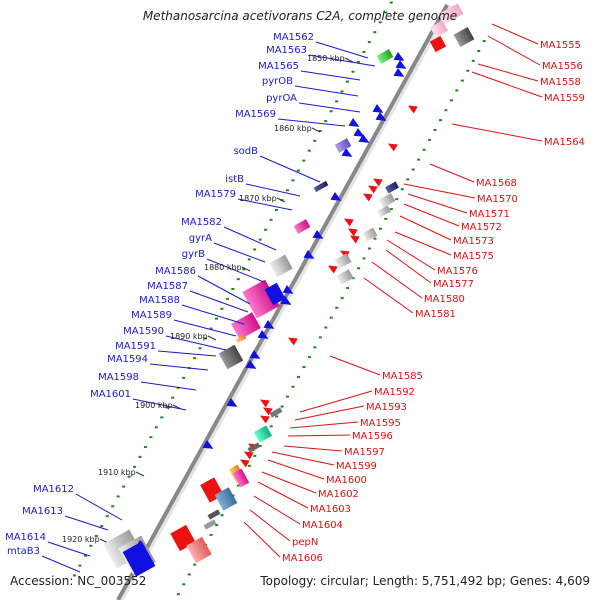  Describe the element at coordinates (286, 50) in the screenshot. I see `left-gene-label: MA1563` at that location.